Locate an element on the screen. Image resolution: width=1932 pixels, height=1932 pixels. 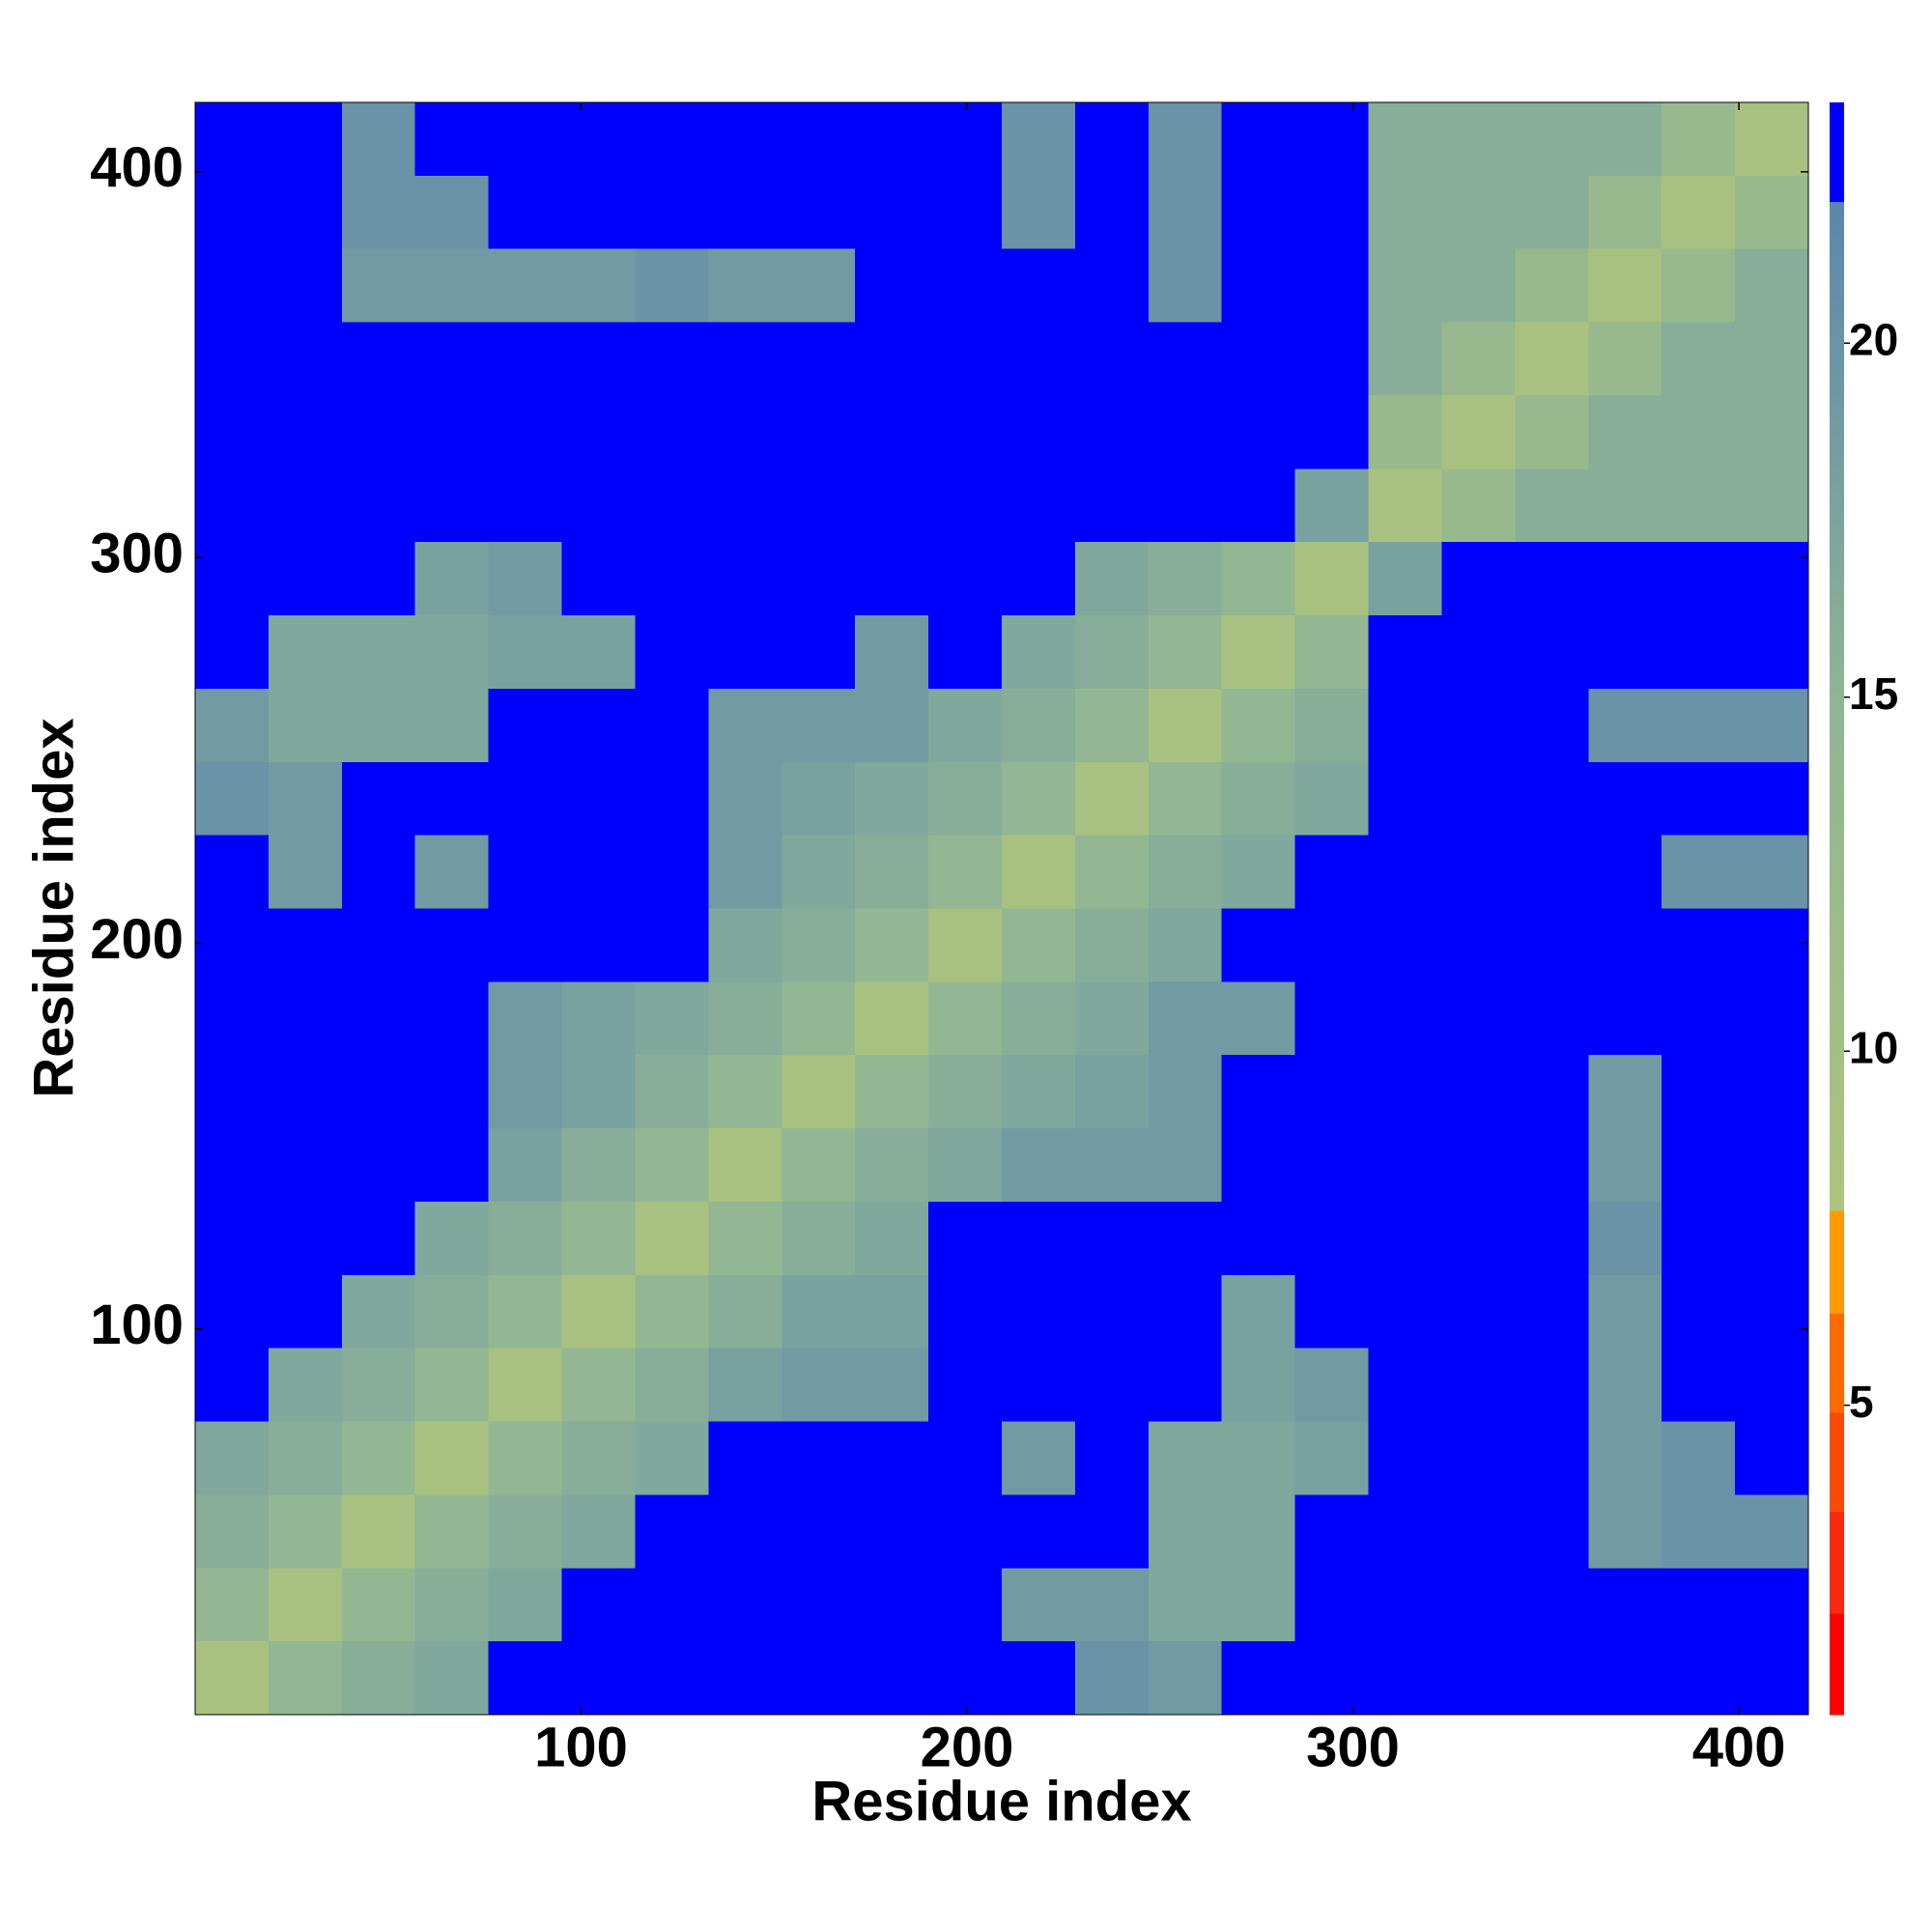
x-tick-label: 400 is located at coordinates (1739, 1747).